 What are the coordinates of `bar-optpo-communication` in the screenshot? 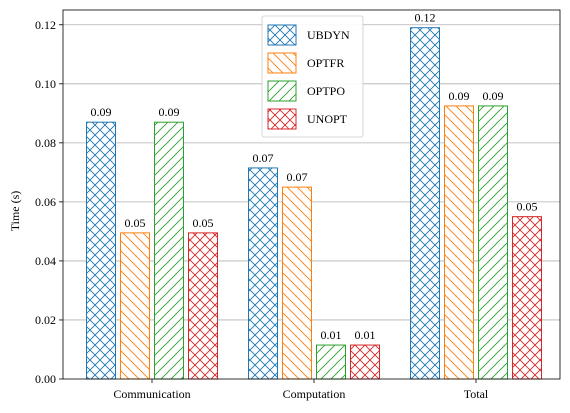 It's located at (169, 250).